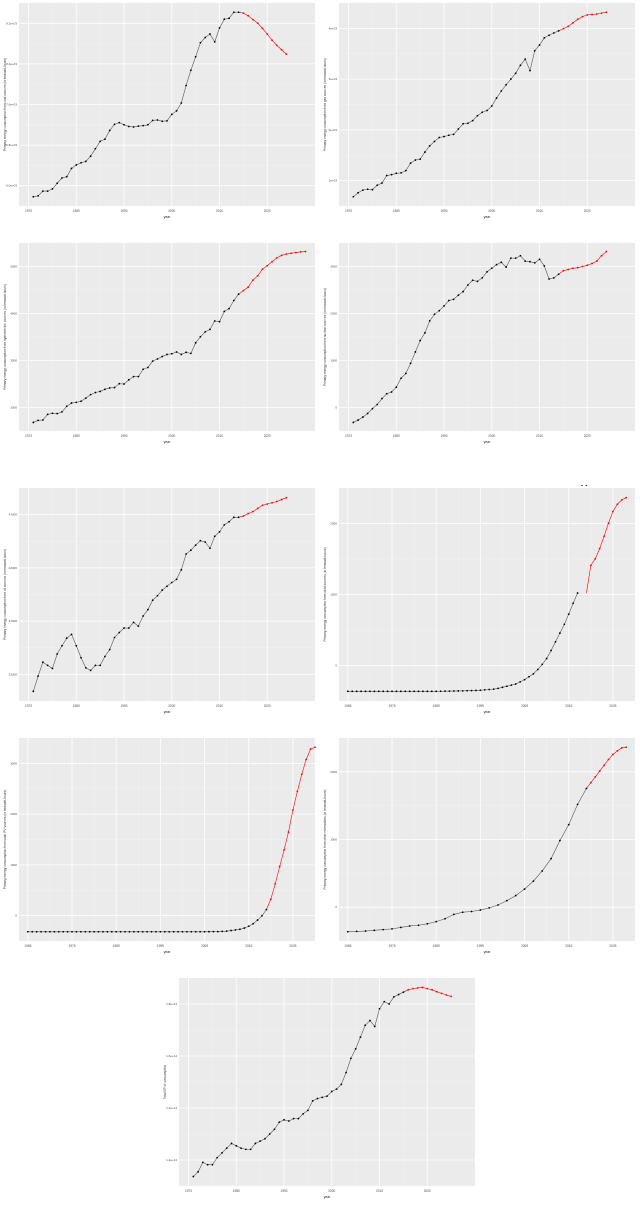 The height and width of the screenshot is (1205, 640). What do you see at coordinates (13, 314) in the screenshot?
I see `y-tick-label: 4000` at bounding box center [13, 314].